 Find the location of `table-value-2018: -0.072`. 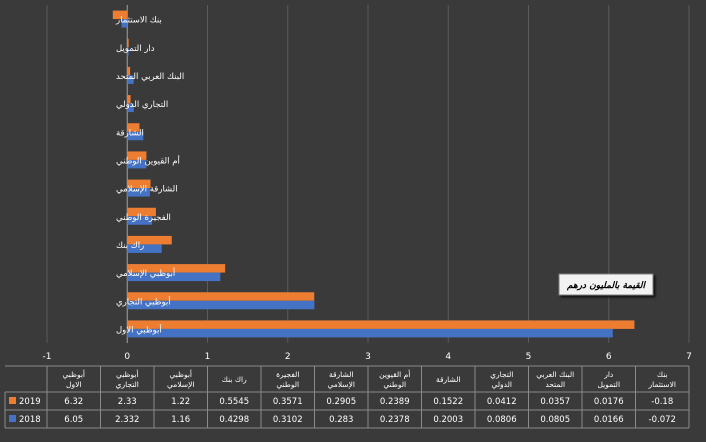

table-value-2018: -0.072 is located at coordinates (662, 420).